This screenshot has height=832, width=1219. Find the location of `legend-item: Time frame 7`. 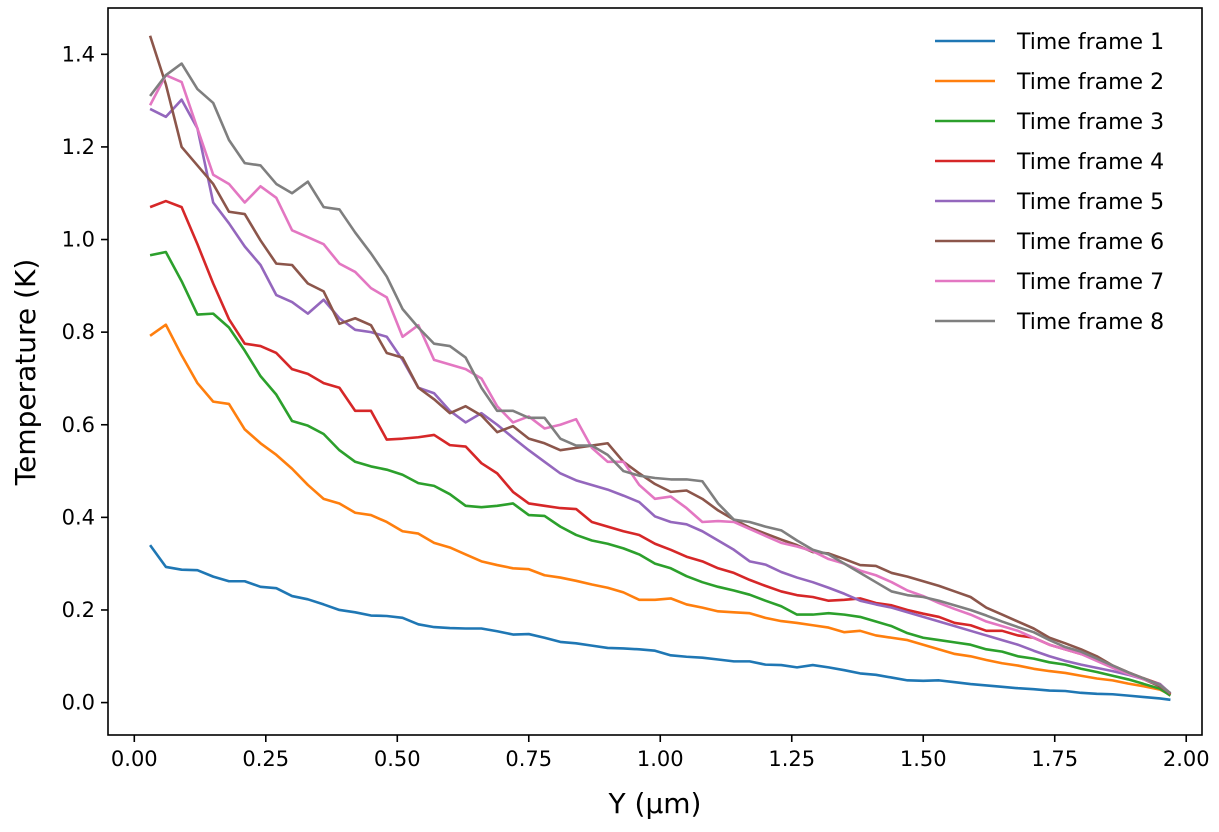

legend-item: Time frame 7 is located at coordinates (1049, 282).